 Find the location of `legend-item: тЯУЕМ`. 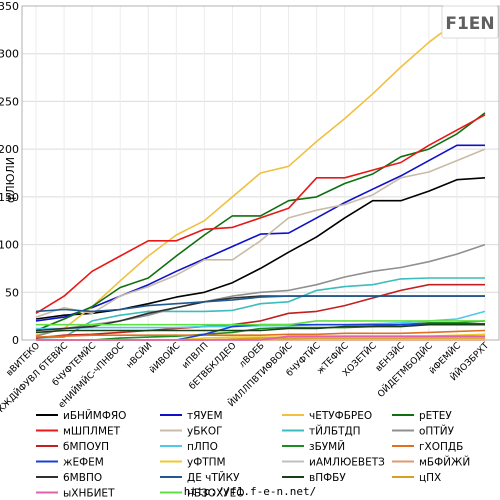

legend-item: тЯУЕМ is located at coordinates (191, 416).